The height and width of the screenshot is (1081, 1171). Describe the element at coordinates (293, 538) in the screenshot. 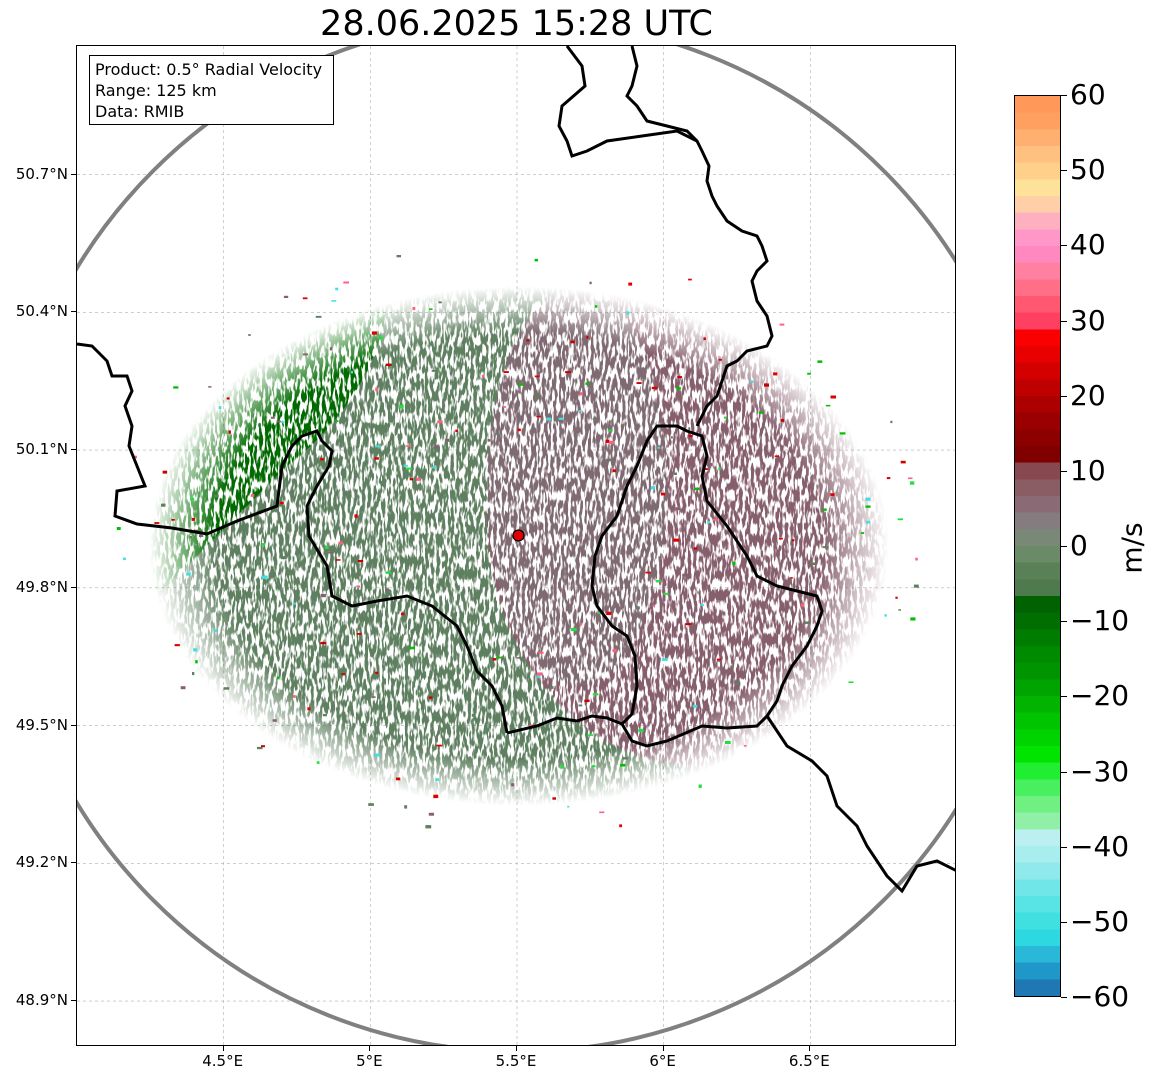

I see `border-belgium-france` at that location.